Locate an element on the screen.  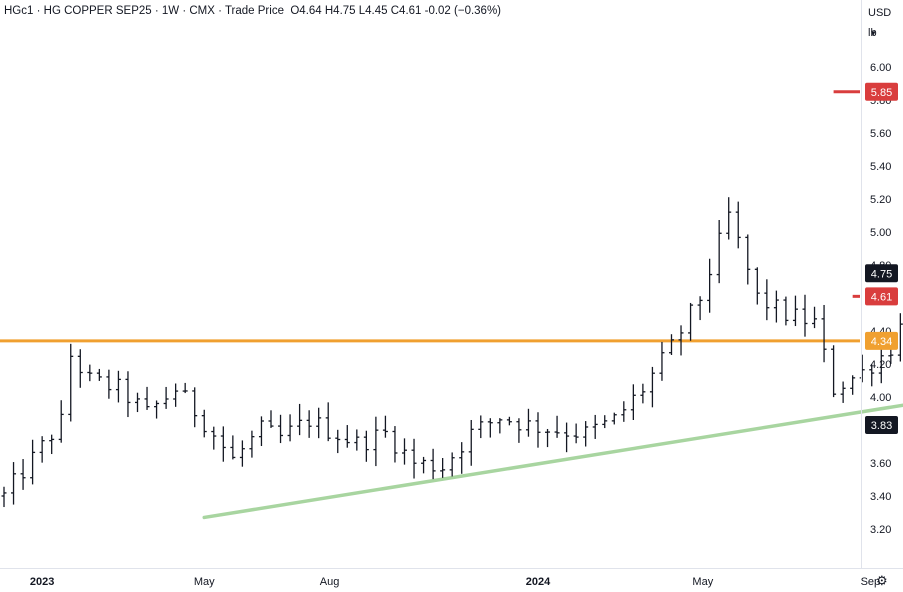
interval-label: 1W is located at coordinates (170, 11).